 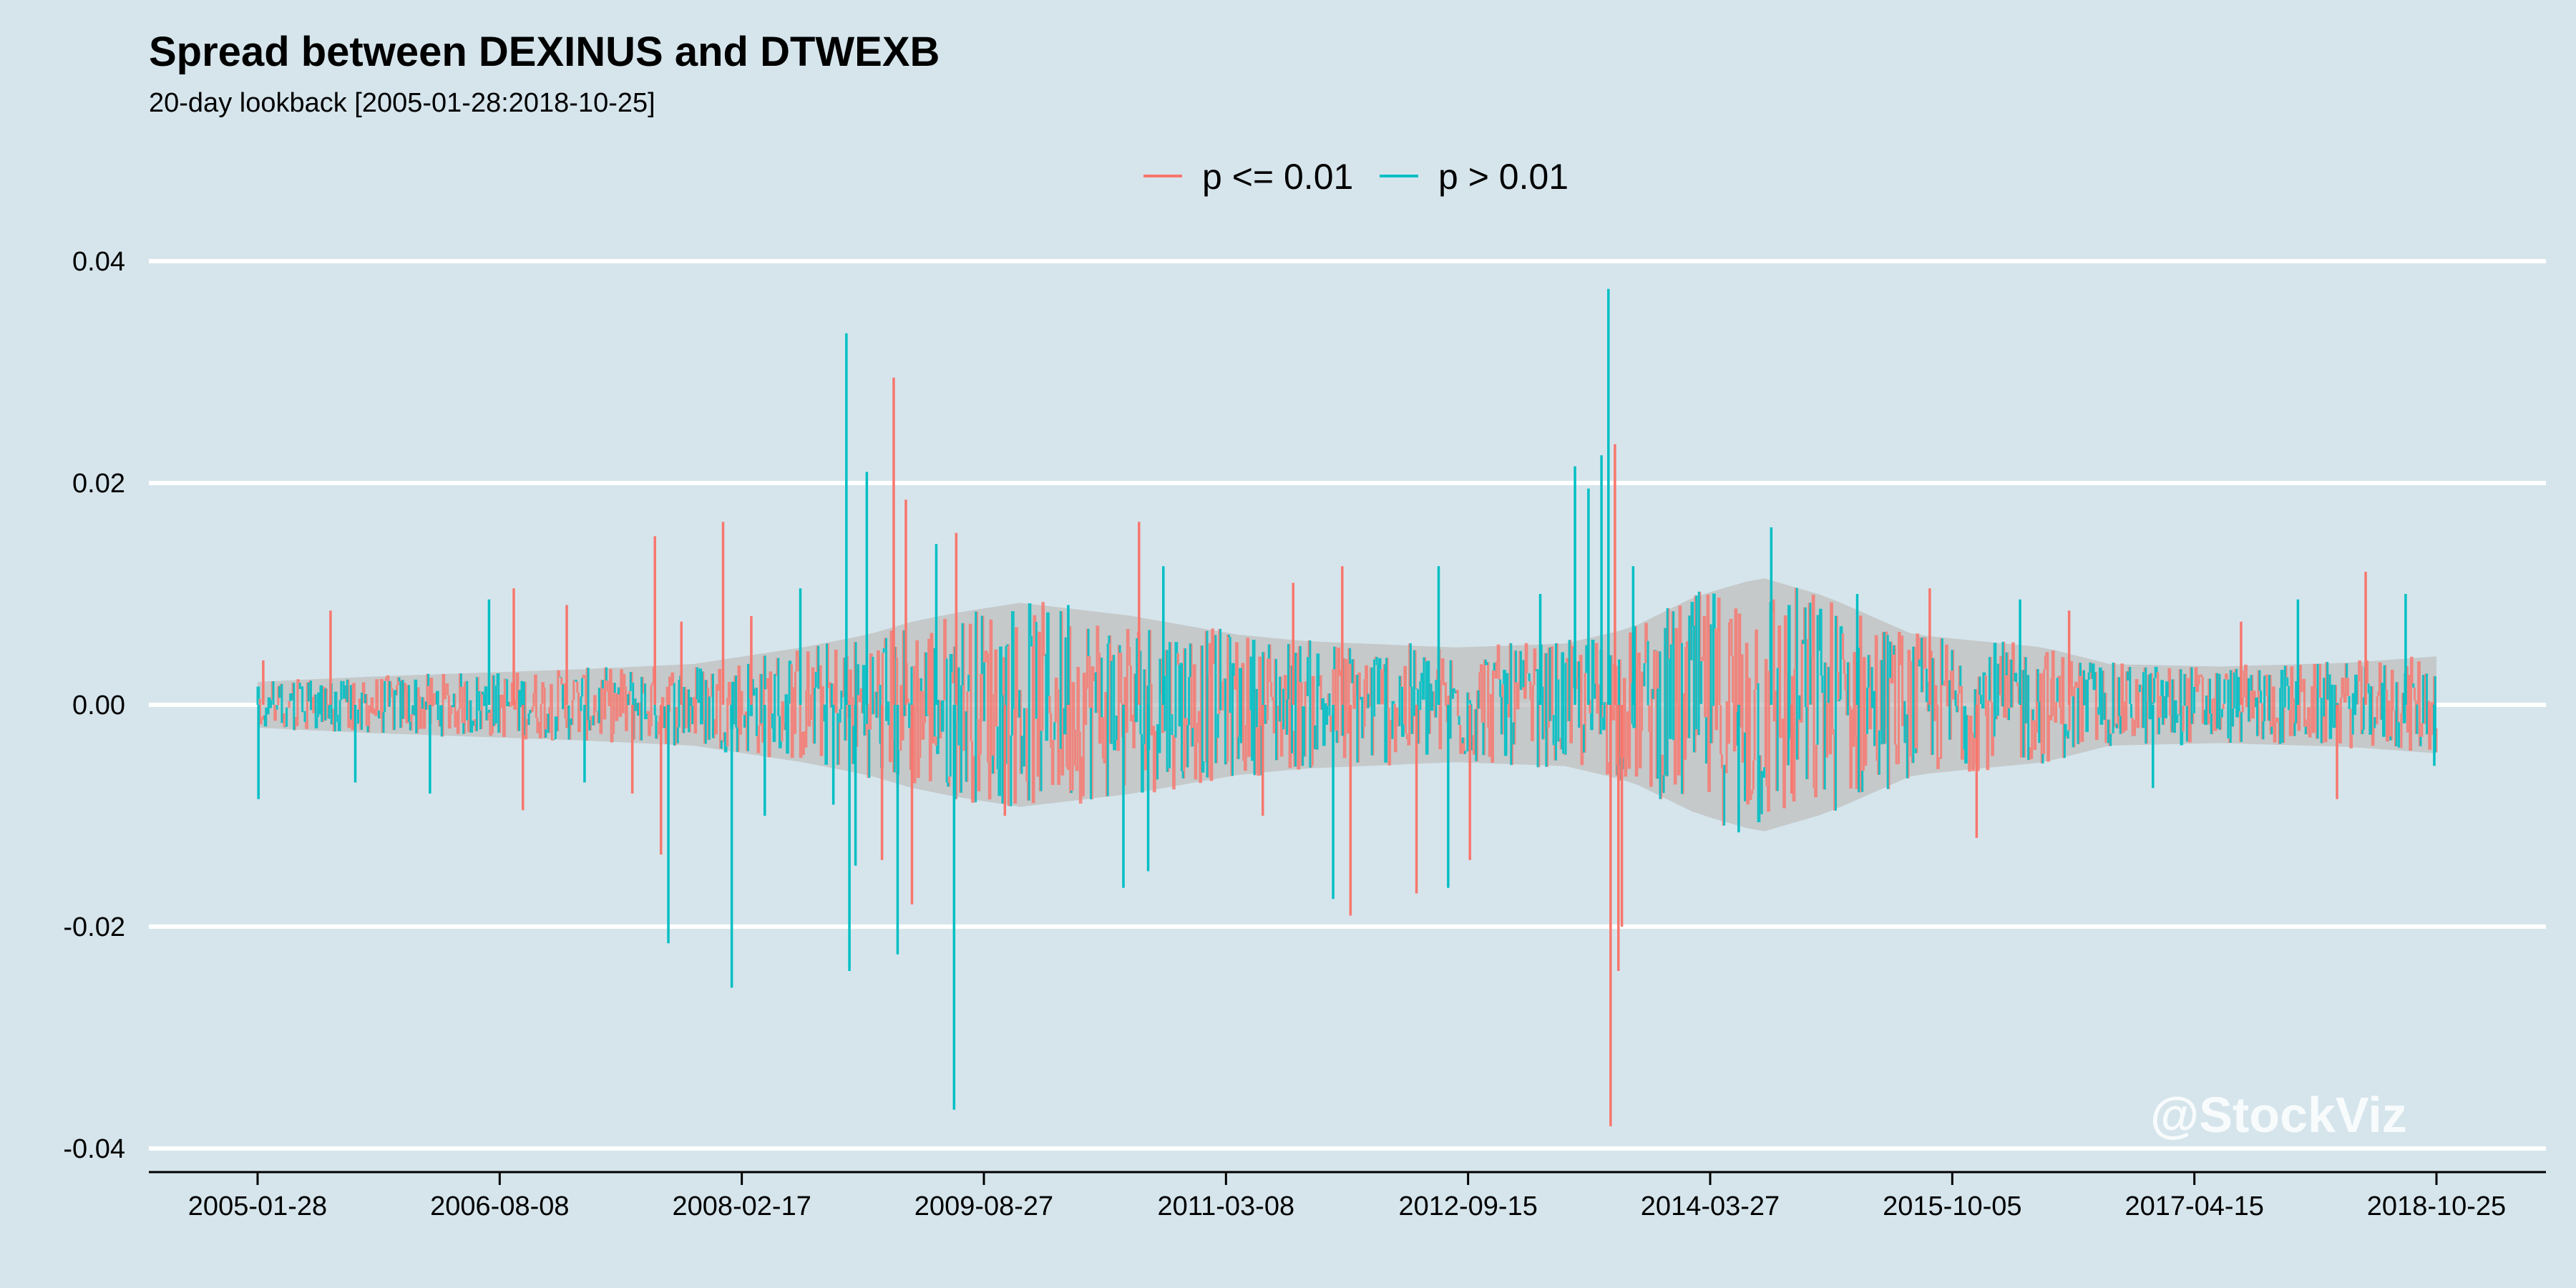 I want to click on y-tick-label-0: -0.04, so click(x=94, y=1149).